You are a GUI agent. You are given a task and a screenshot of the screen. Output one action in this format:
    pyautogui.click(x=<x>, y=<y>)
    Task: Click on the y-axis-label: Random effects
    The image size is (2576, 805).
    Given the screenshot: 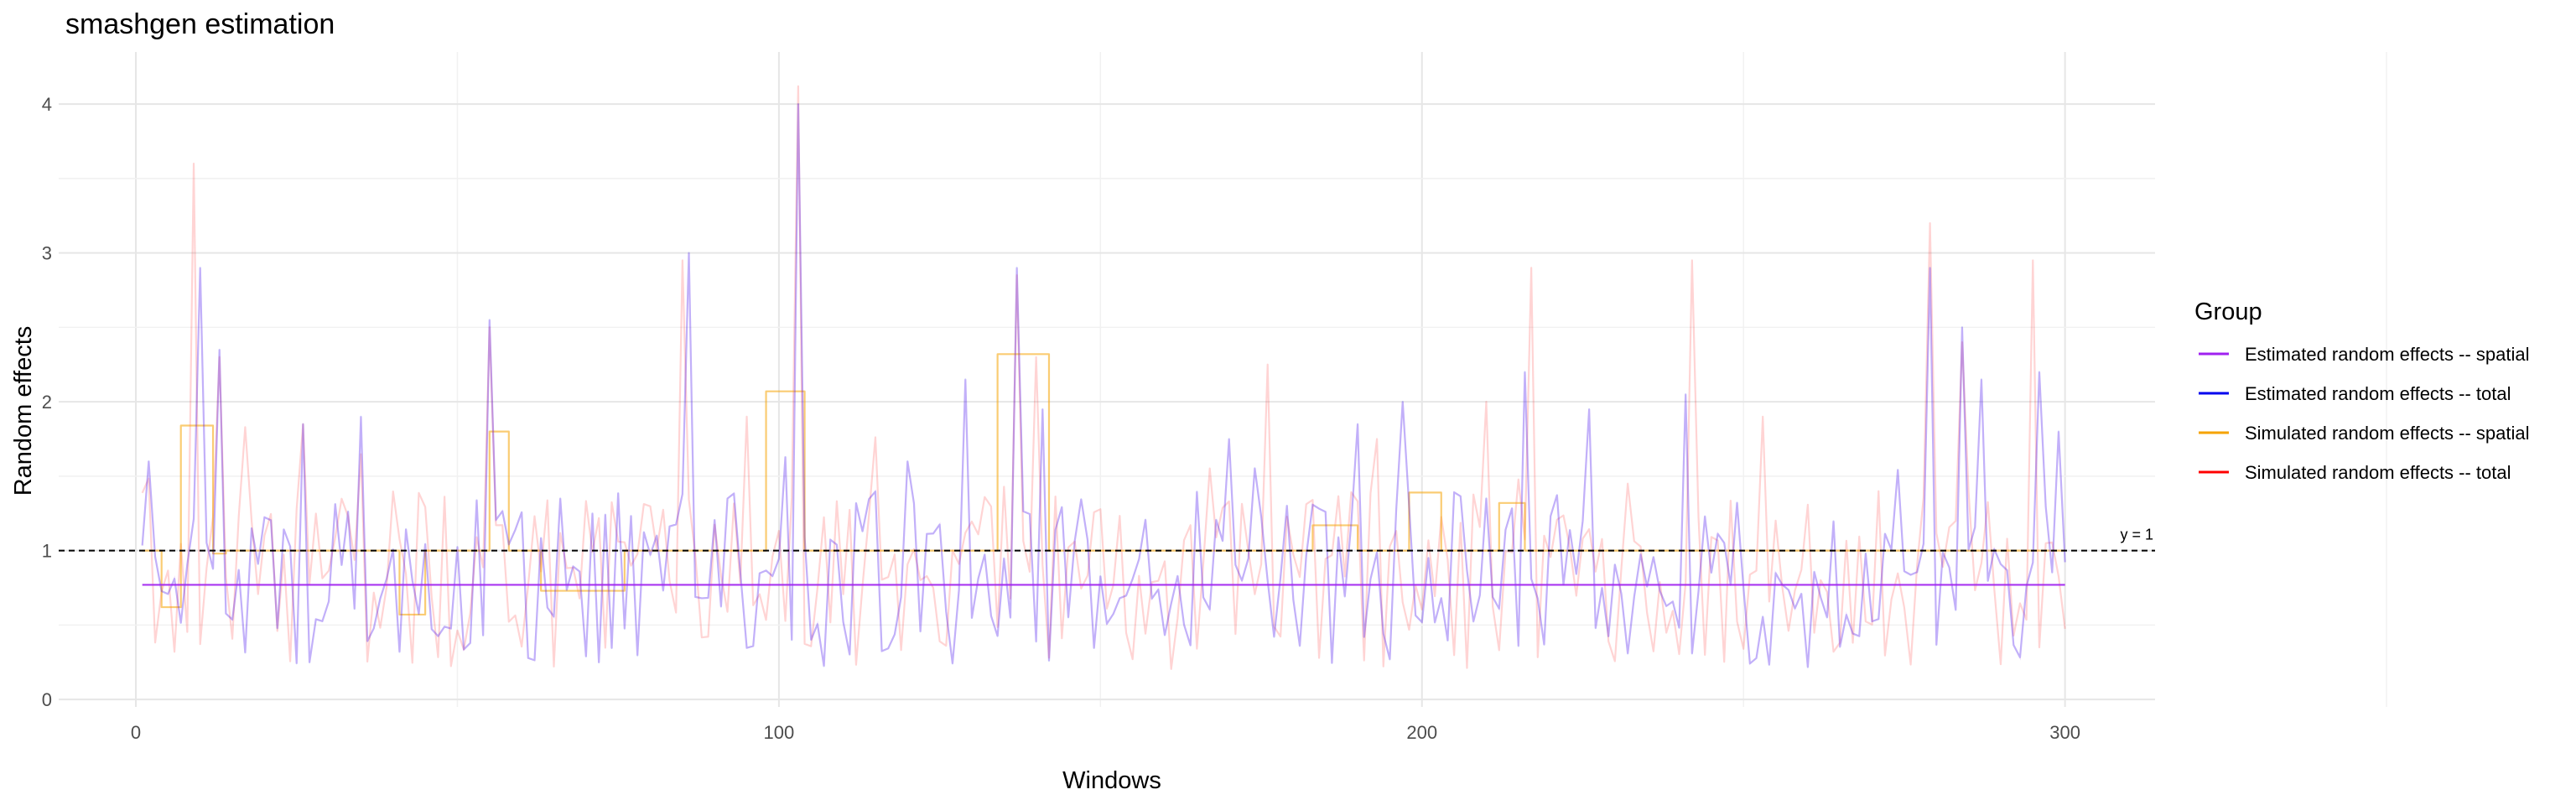 What is the action you would take?
    pyautogui.click(x=23, y=411)
    